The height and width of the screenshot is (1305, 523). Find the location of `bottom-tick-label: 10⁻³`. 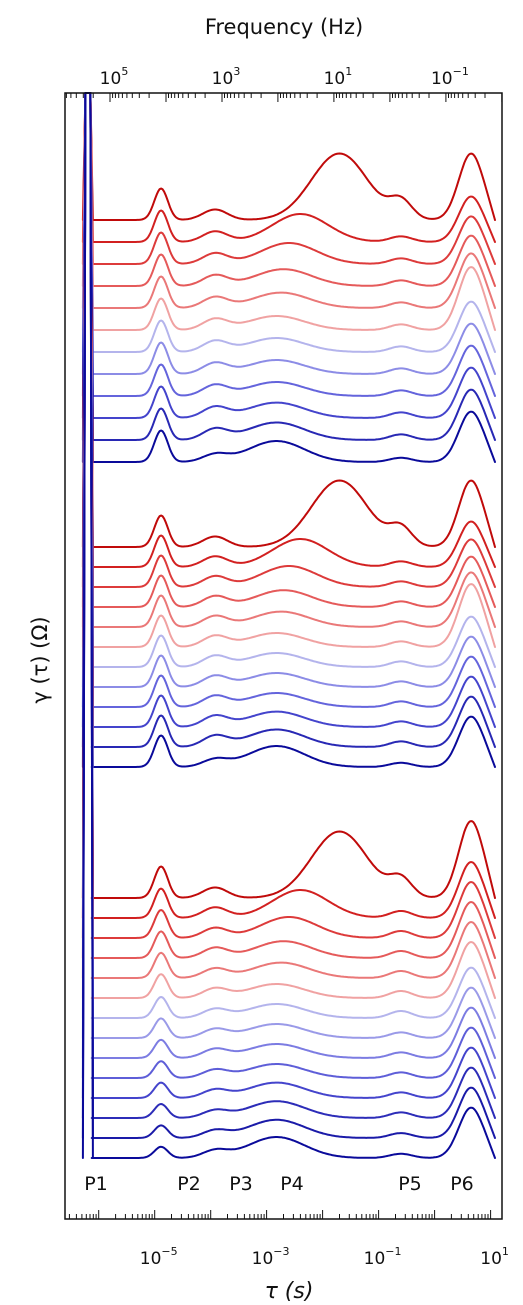

bottom-tick-label: 10⁻³ is located at coordinates (271, 1257).